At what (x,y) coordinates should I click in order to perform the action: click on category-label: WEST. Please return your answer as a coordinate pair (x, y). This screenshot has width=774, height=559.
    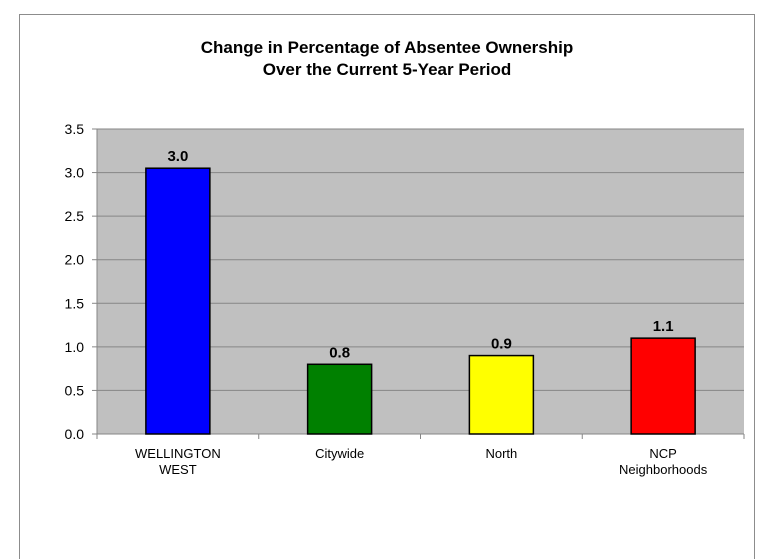
    Looking at the image, I should click on (178, 469).